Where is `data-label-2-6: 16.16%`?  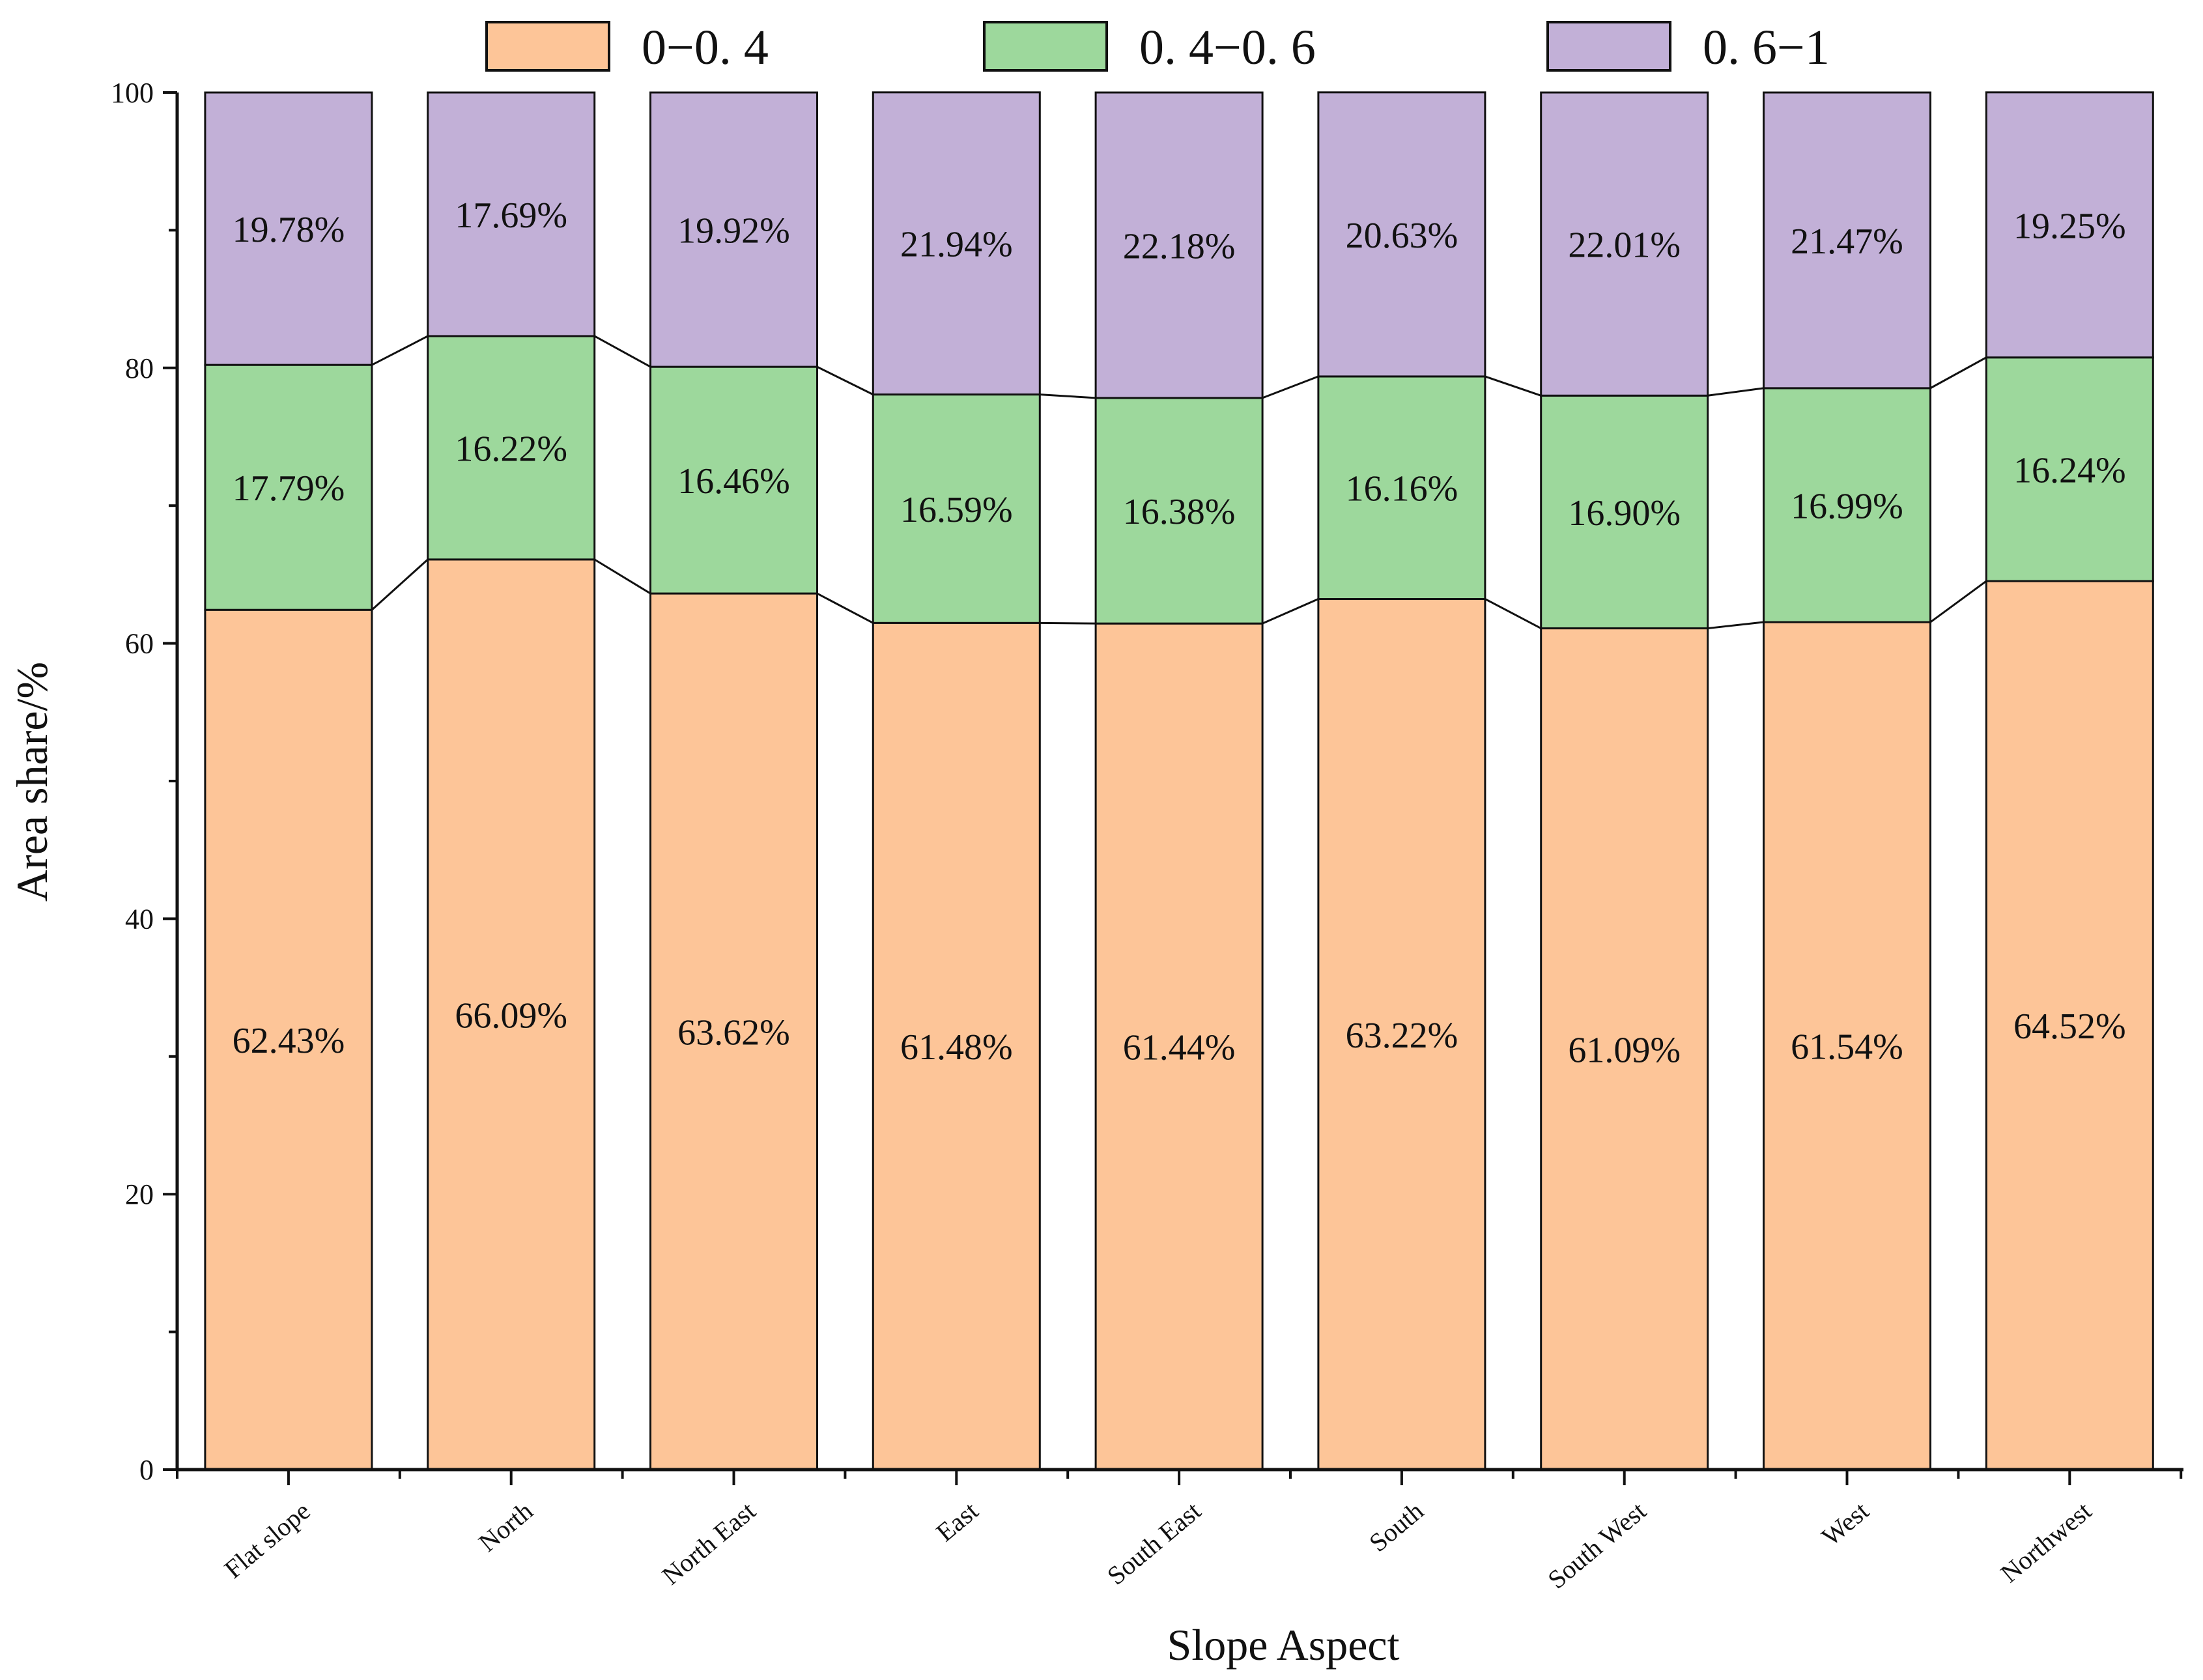 data-label-2-6: 16.16% is located at coordinates (1402, 489).